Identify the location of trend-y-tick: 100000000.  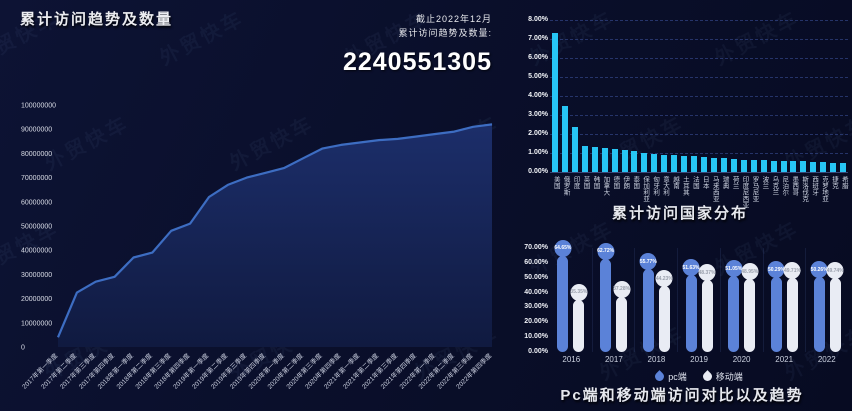
(38, 106).